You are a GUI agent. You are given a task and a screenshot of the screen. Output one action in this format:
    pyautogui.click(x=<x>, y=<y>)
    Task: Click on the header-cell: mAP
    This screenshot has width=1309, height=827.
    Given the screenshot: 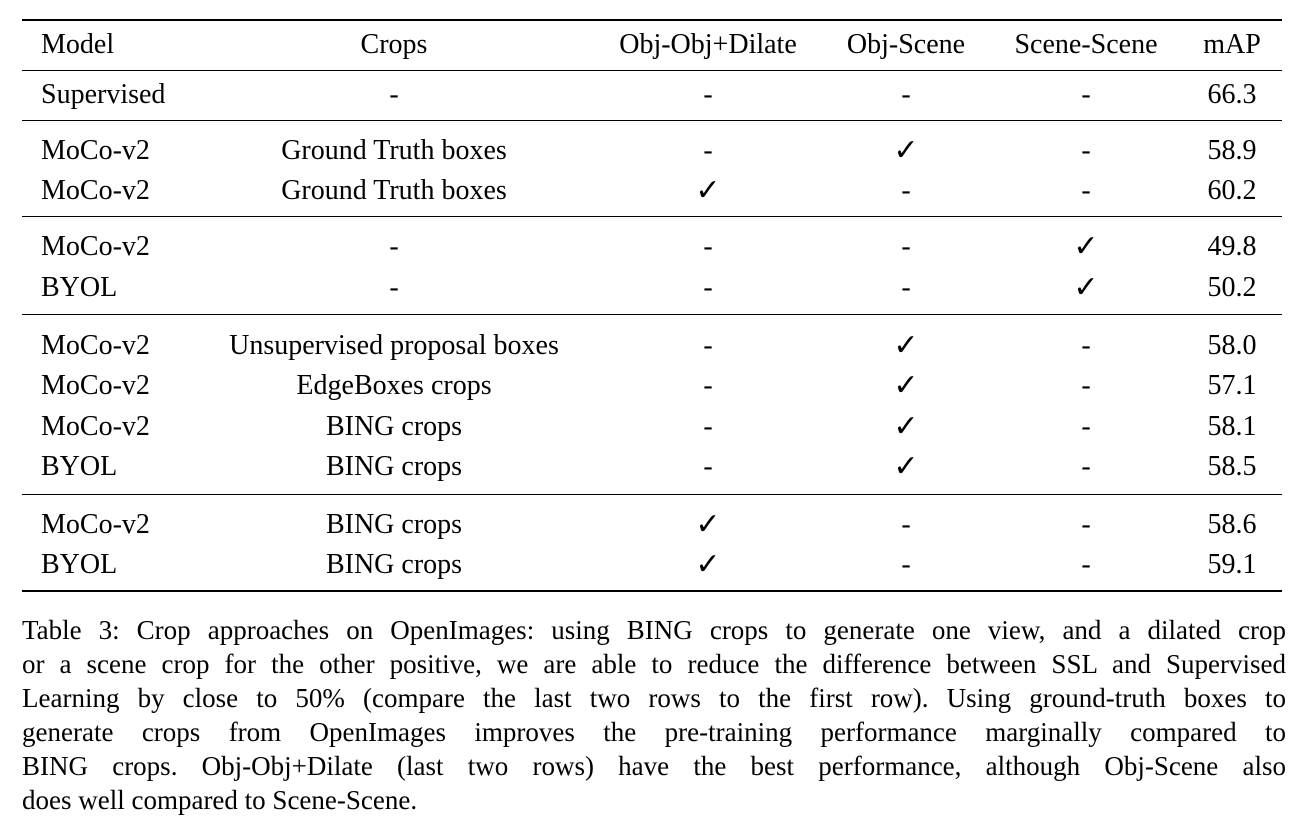 What is the action you would take?
    pyautogui.click(x=1232, y=44)
    